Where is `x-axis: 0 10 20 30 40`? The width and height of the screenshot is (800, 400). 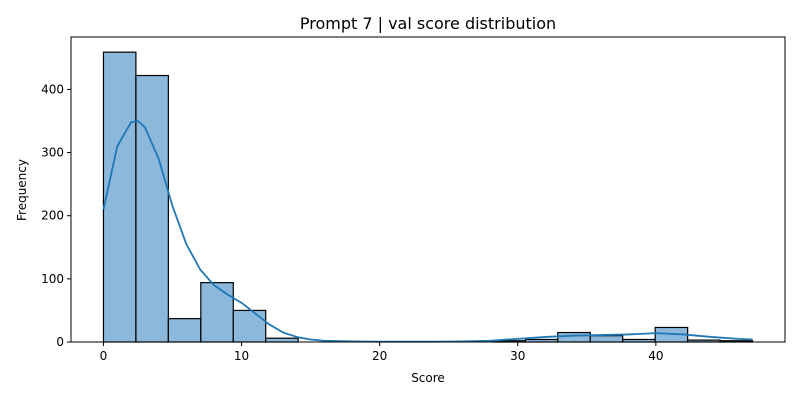
x-axis: 0 10 20 30 40 is located at coordinates (382, 352).